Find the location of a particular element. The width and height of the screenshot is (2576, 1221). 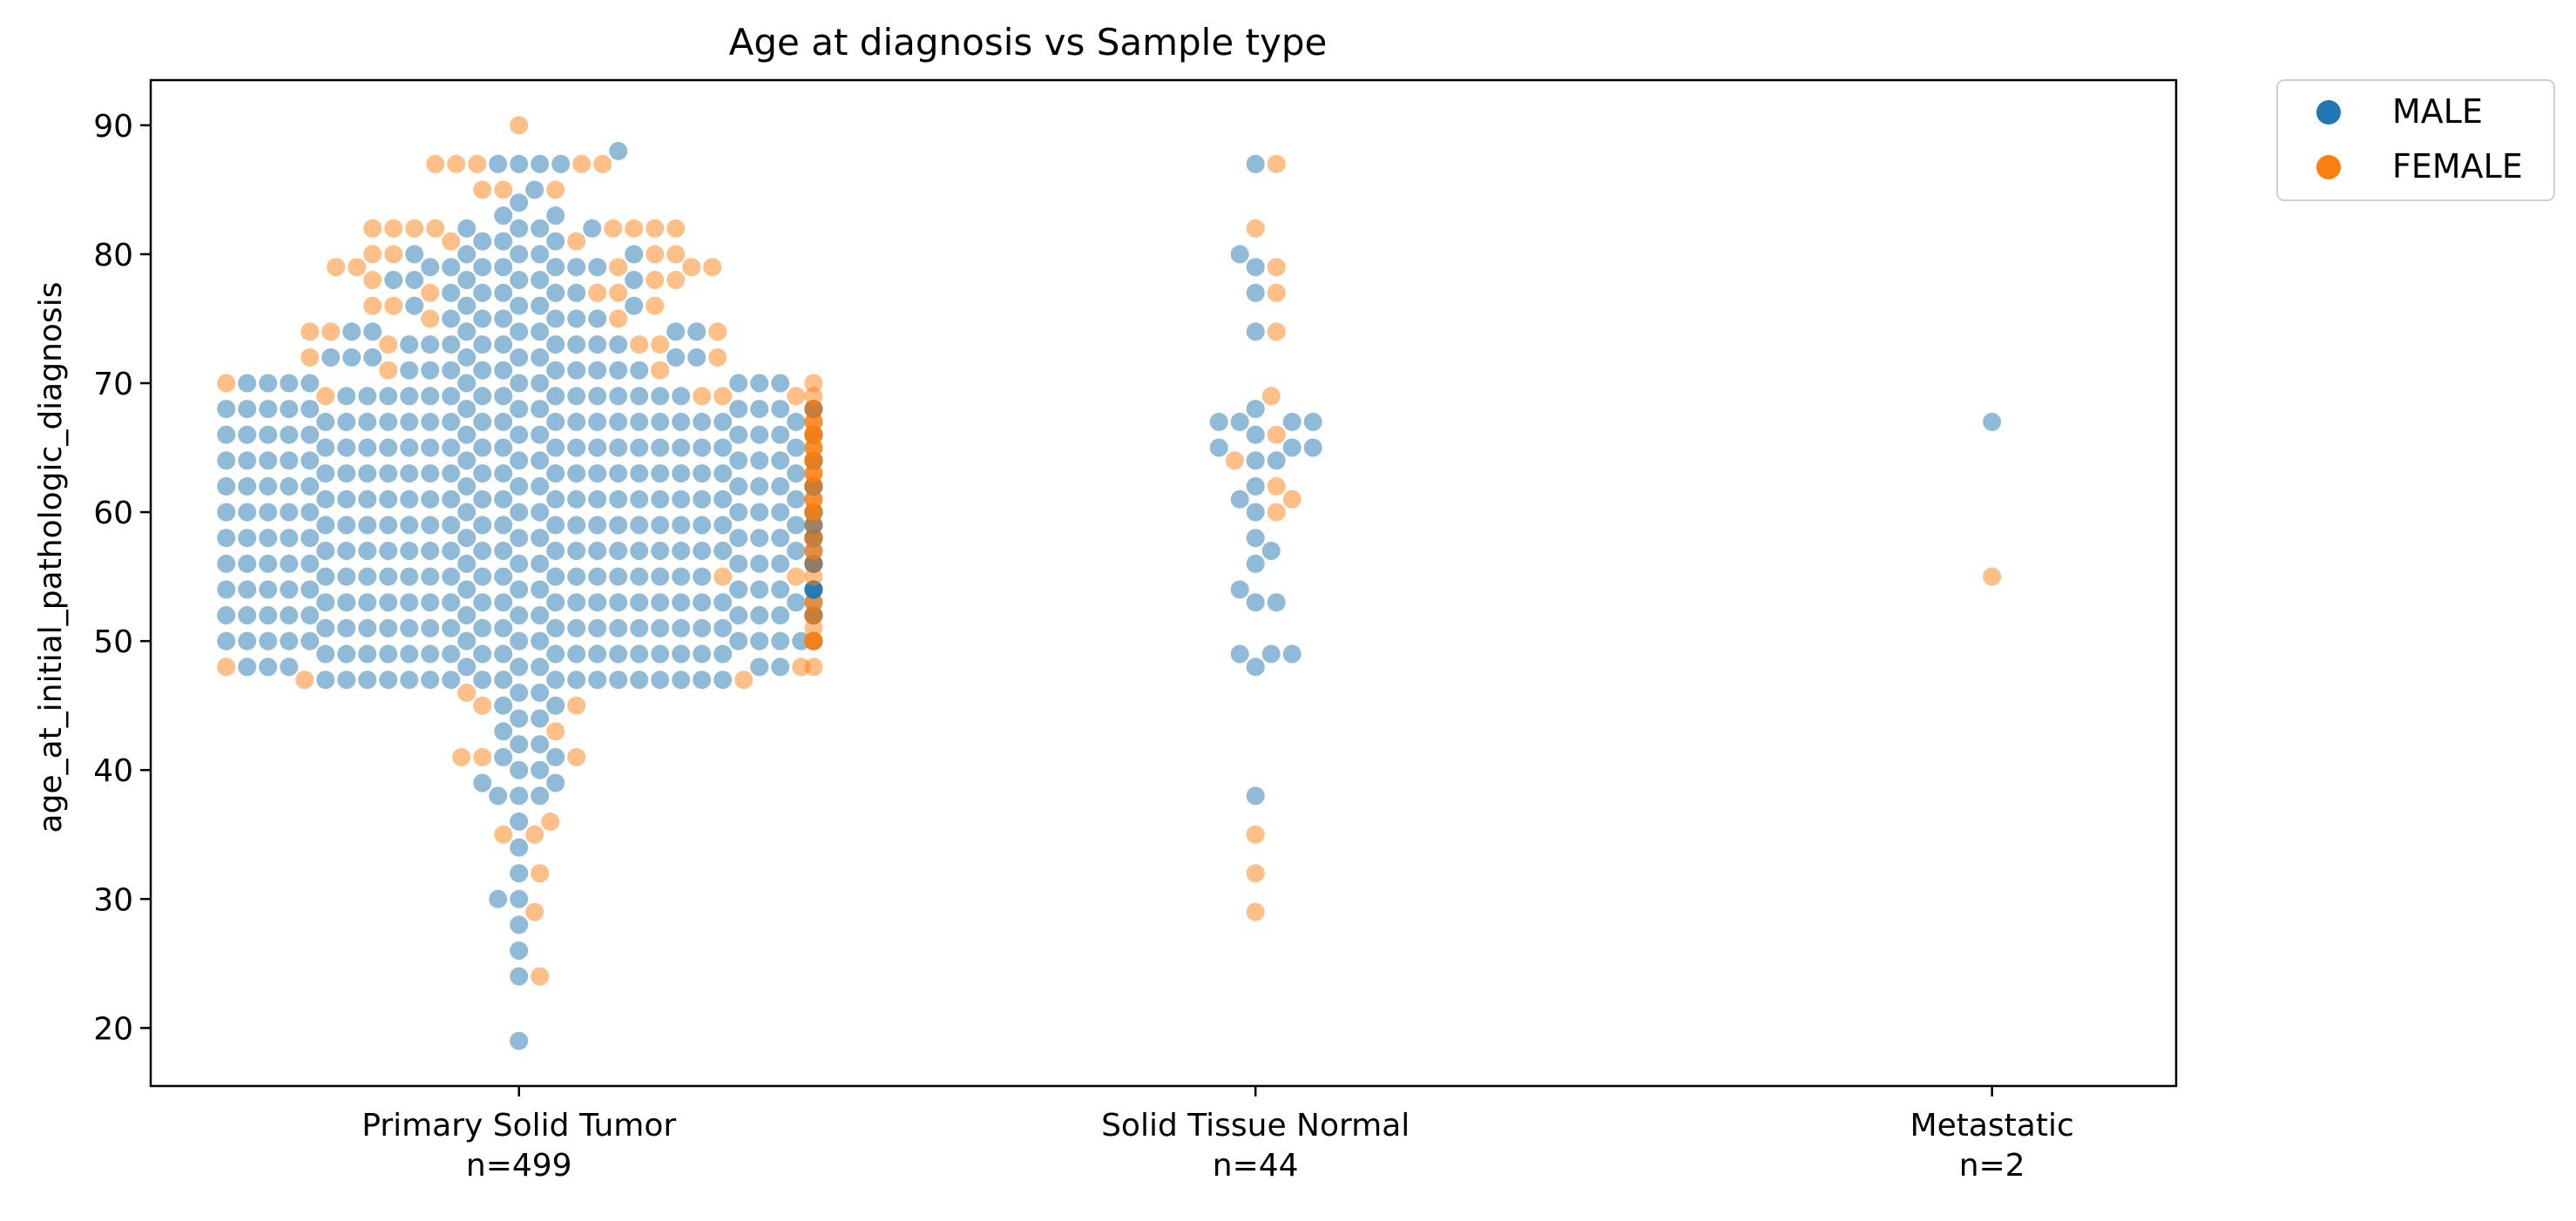

y-tick-label: 20 is located at coordinates (113, 1029).